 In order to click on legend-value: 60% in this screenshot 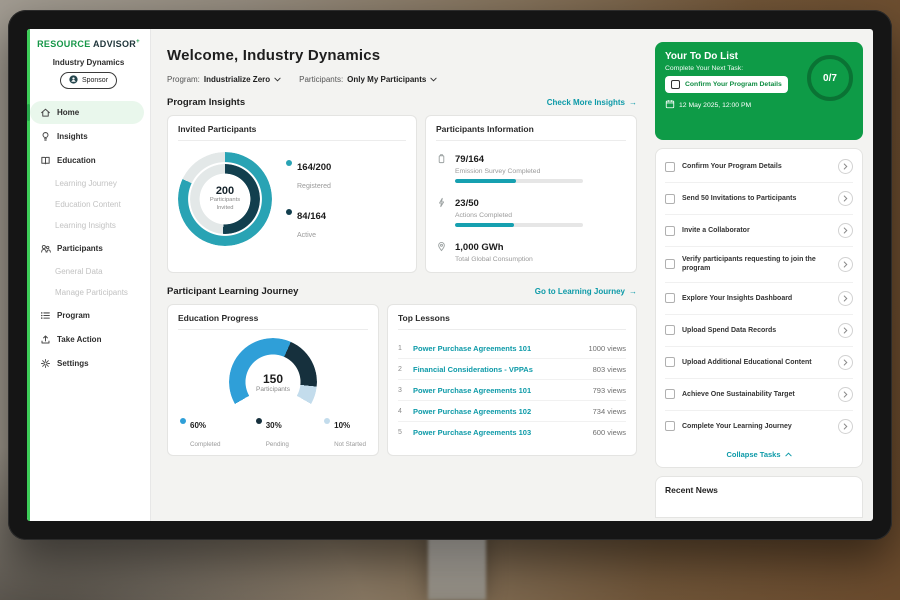, I will do `click(198, 425)`.